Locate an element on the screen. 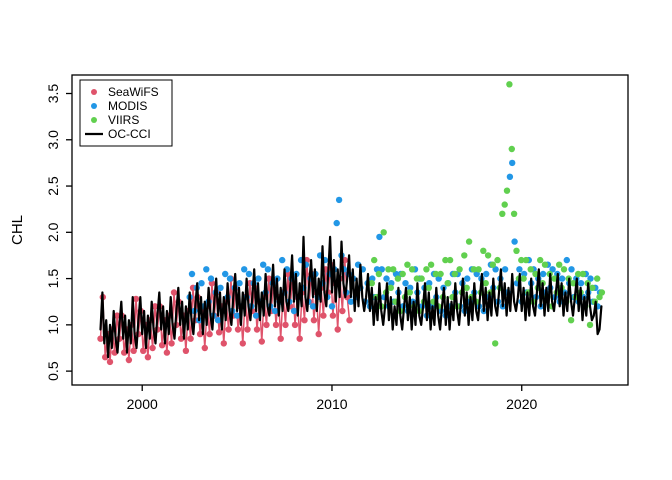 This screenshot has width=672, height=480. y-tick-label: 2.0 is located at coordinates (53, 232).